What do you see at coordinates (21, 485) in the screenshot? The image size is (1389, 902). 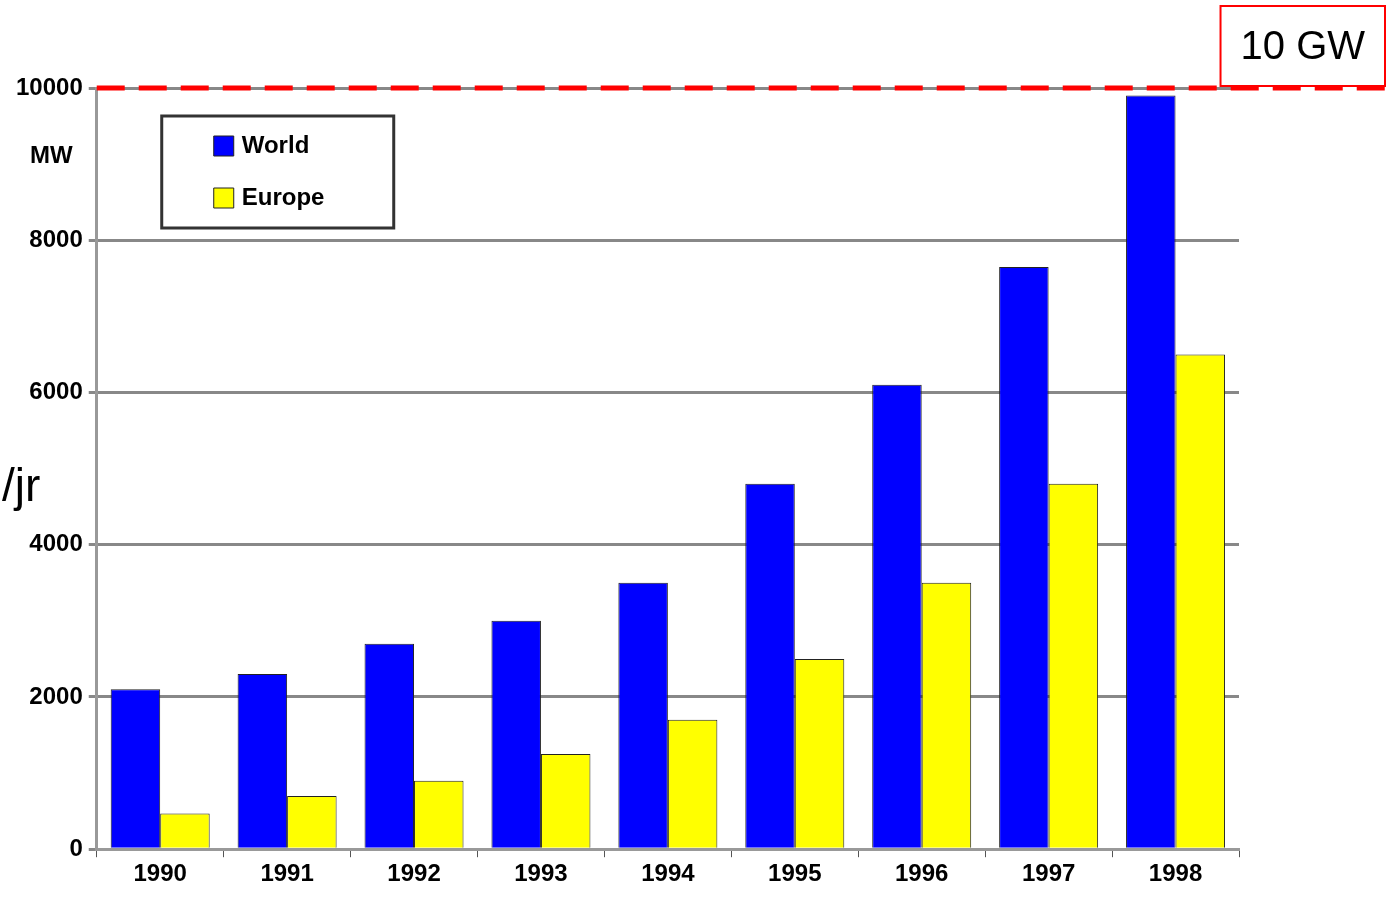 I see `text: /jr` at bounding box center [21, 485].